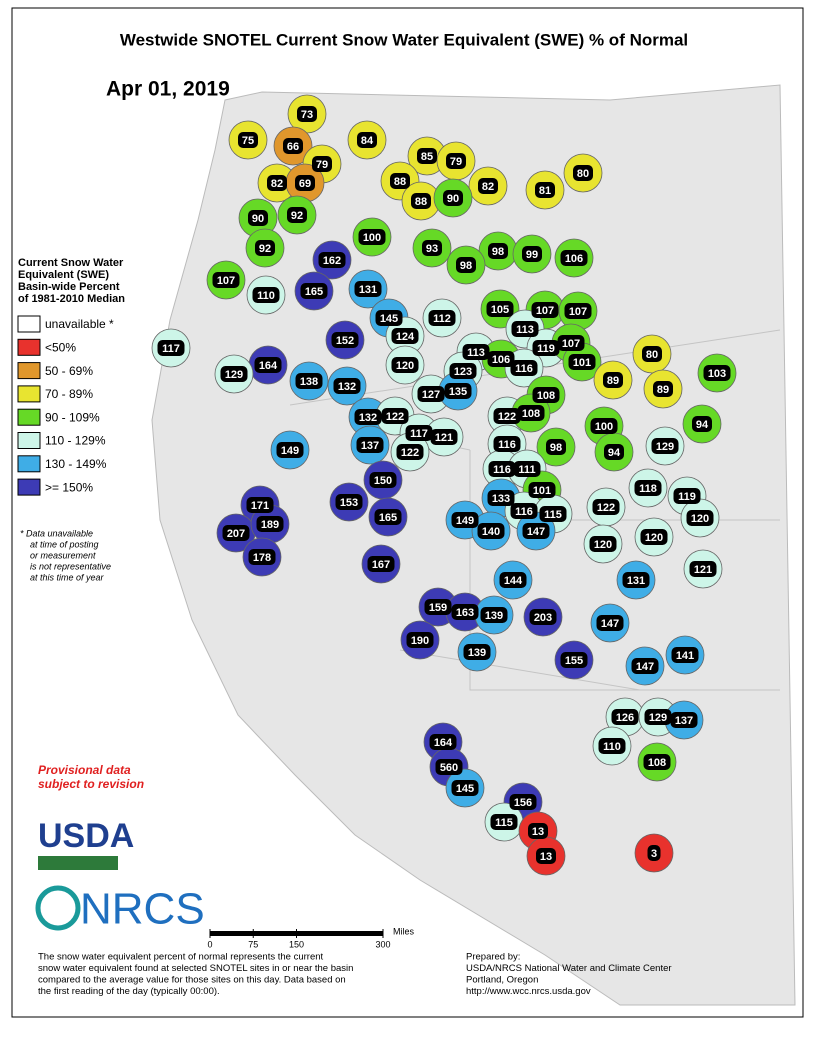 The image size is (816, 1061). I want to click on legend-title: of 1981-2010 Median, so click(71, 299).